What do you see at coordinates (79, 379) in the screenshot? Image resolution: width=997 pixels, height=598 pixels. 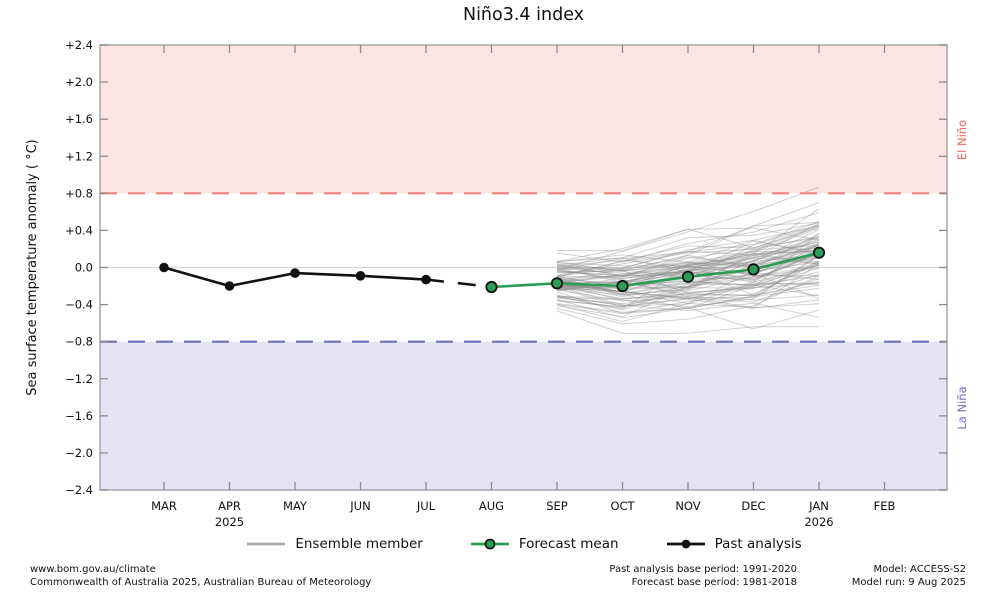 I see `y-tick-label: −1.2` at bounding box center [79, 379].